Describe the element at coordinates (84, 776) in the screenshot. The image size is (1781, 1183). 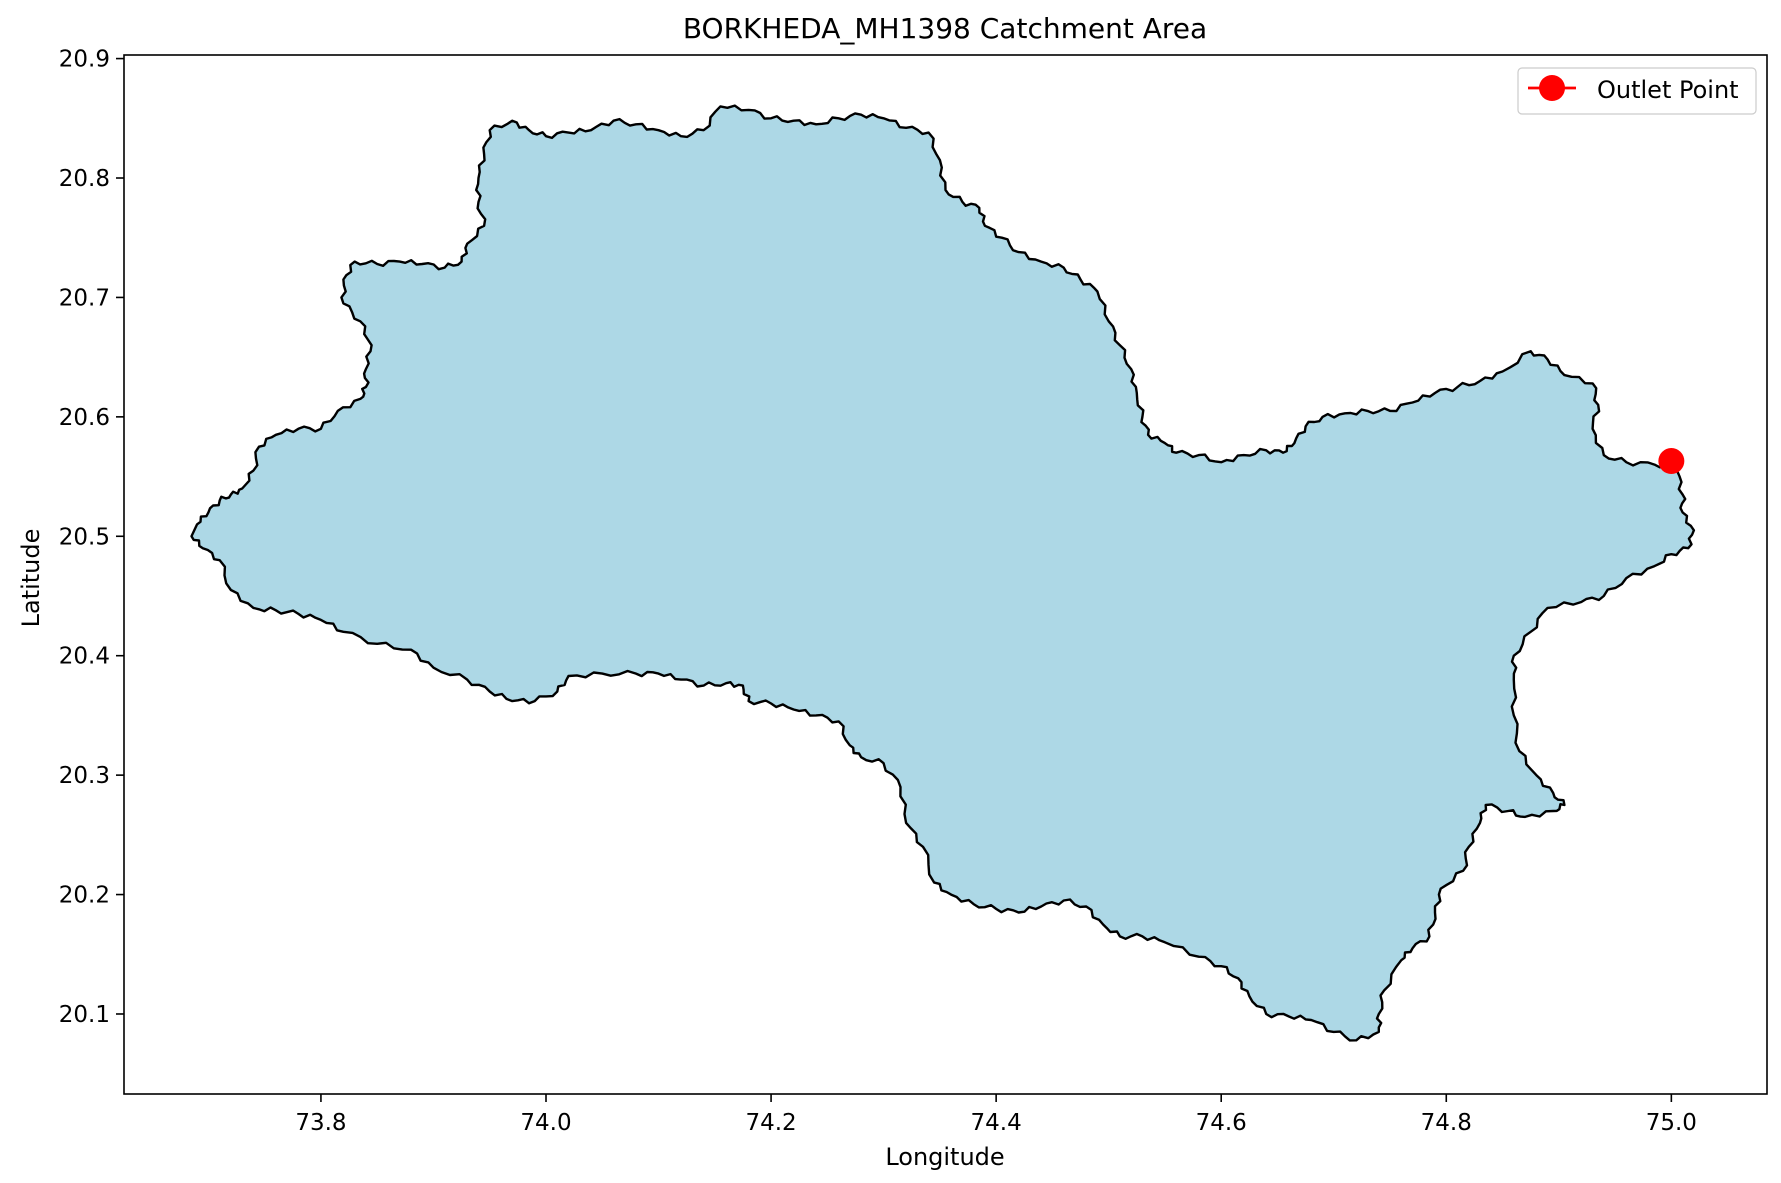
I see `y-tick-label: 20.3` at that location.